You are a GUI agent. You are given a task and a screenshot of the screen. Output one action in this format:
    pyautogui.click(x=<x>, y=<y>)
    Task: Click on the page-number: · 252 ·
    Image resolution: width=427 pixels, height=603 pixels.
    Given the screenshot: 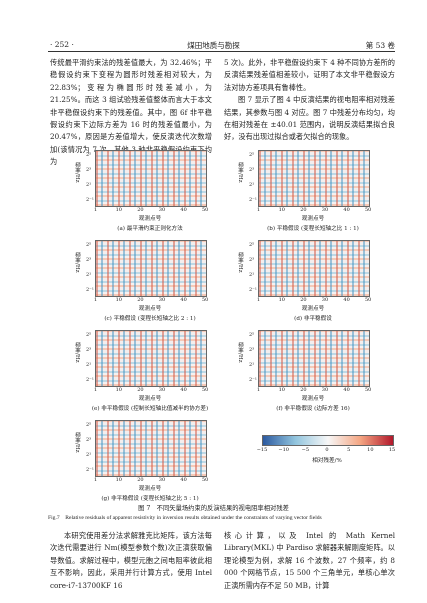 What is the action you would take?
    pyautogui.click(x=62, y=44)
    